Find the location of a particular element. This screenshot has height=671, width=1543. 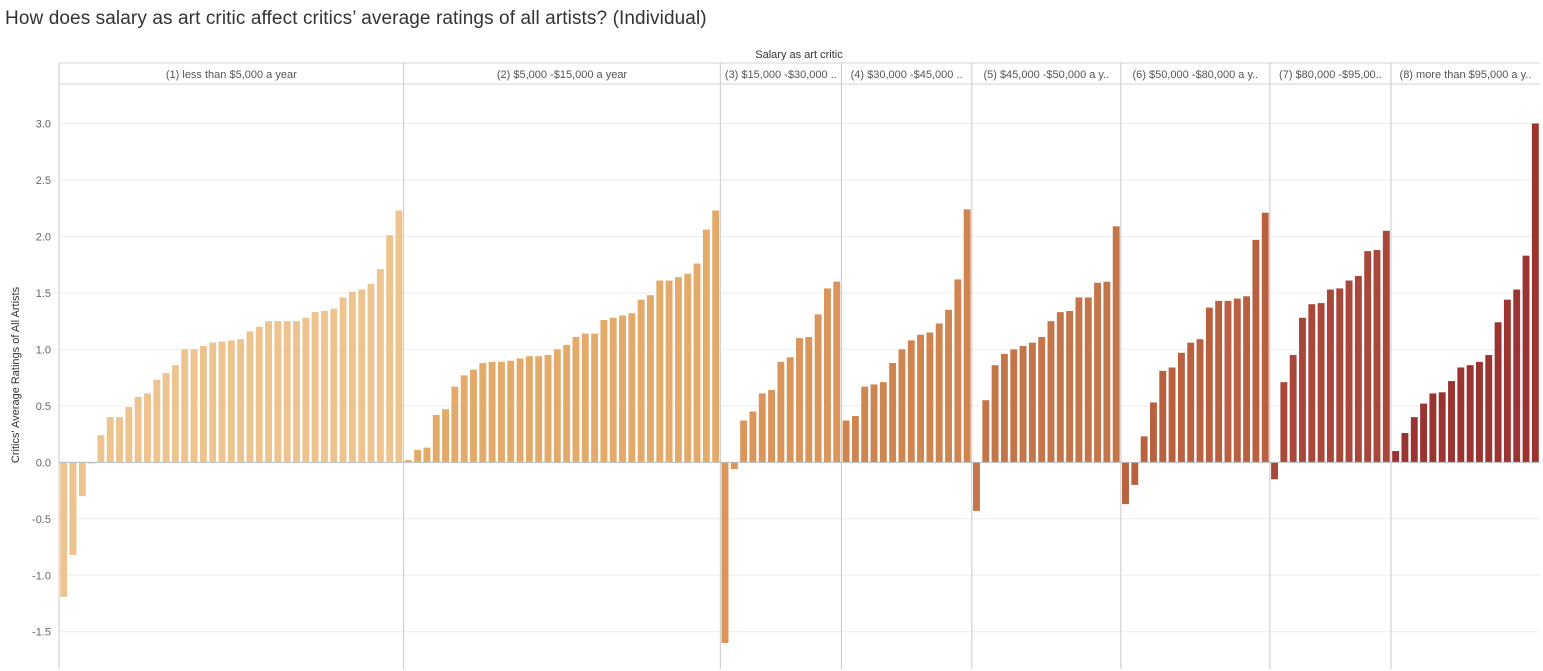

y-axis-title: Critics' Average Ratings of All Artists is located at coordinates (16, 374).